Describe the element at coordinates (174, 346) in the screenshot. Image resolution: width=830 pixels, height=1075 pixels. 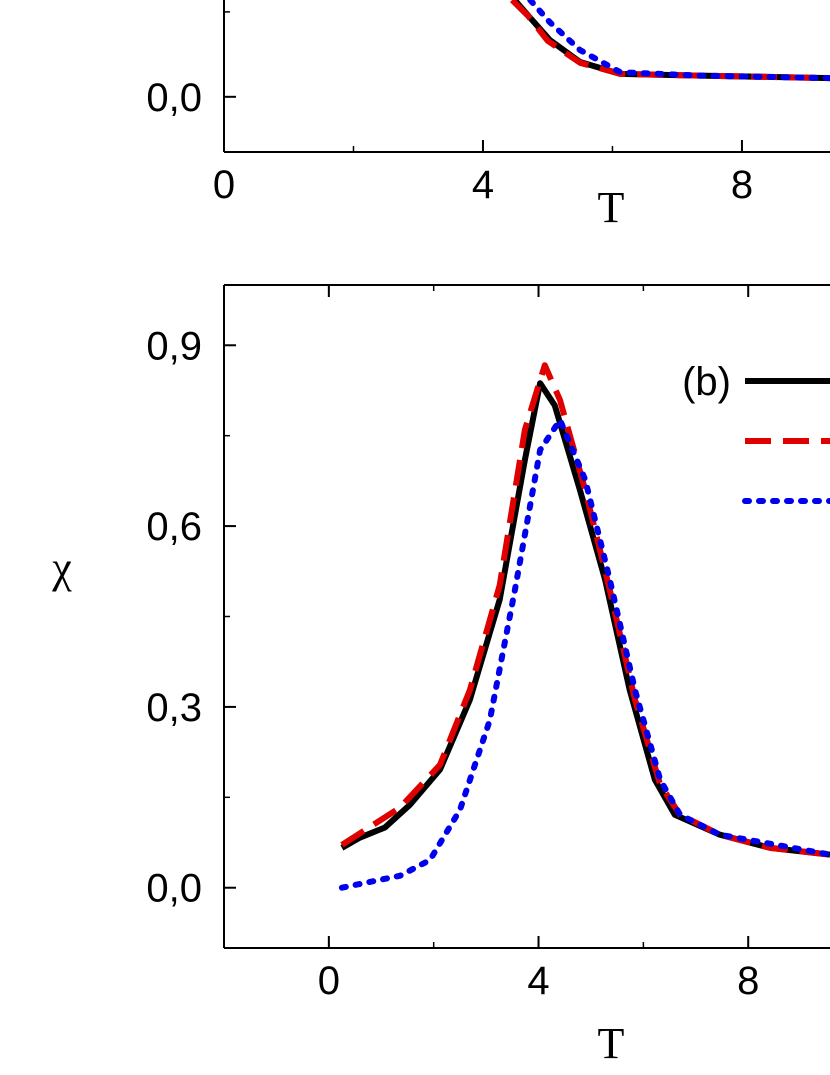
I see `y-tick-label: 0,9` at that location.